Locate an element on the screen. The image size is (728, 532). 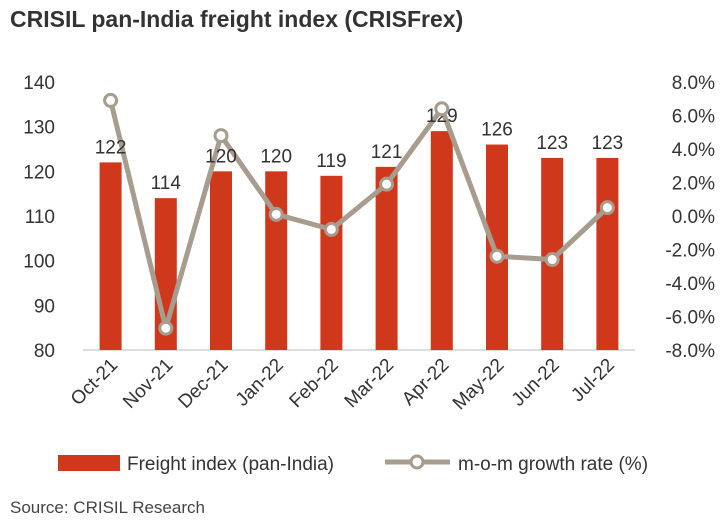
x-tick-label: Dec-21 is located at coordinates (203, 384).